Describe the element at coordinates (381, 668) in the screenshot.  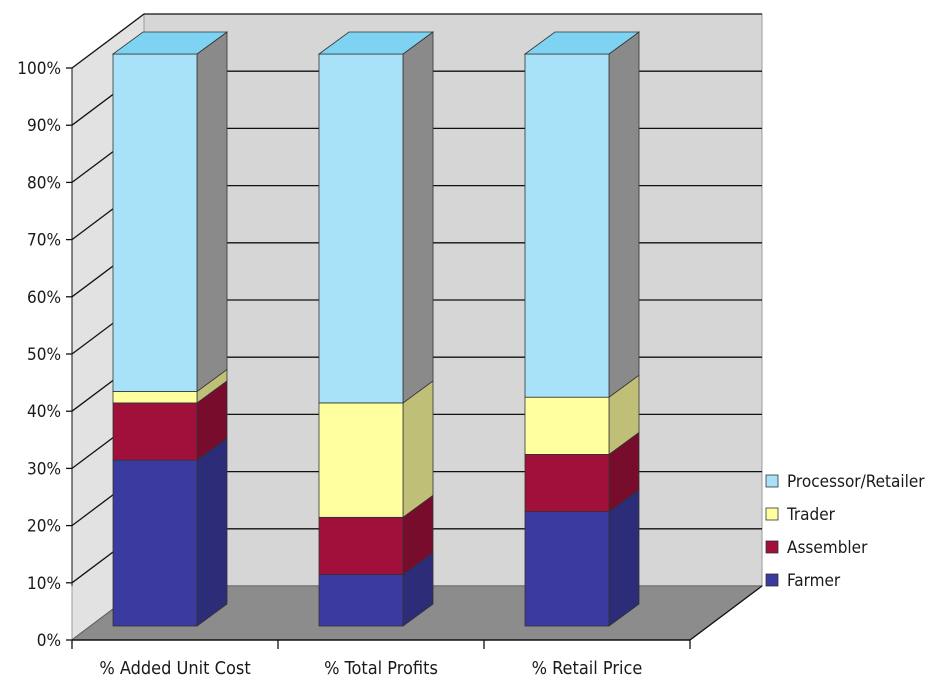
I see `x-category-label: % Total Profits` at that location.